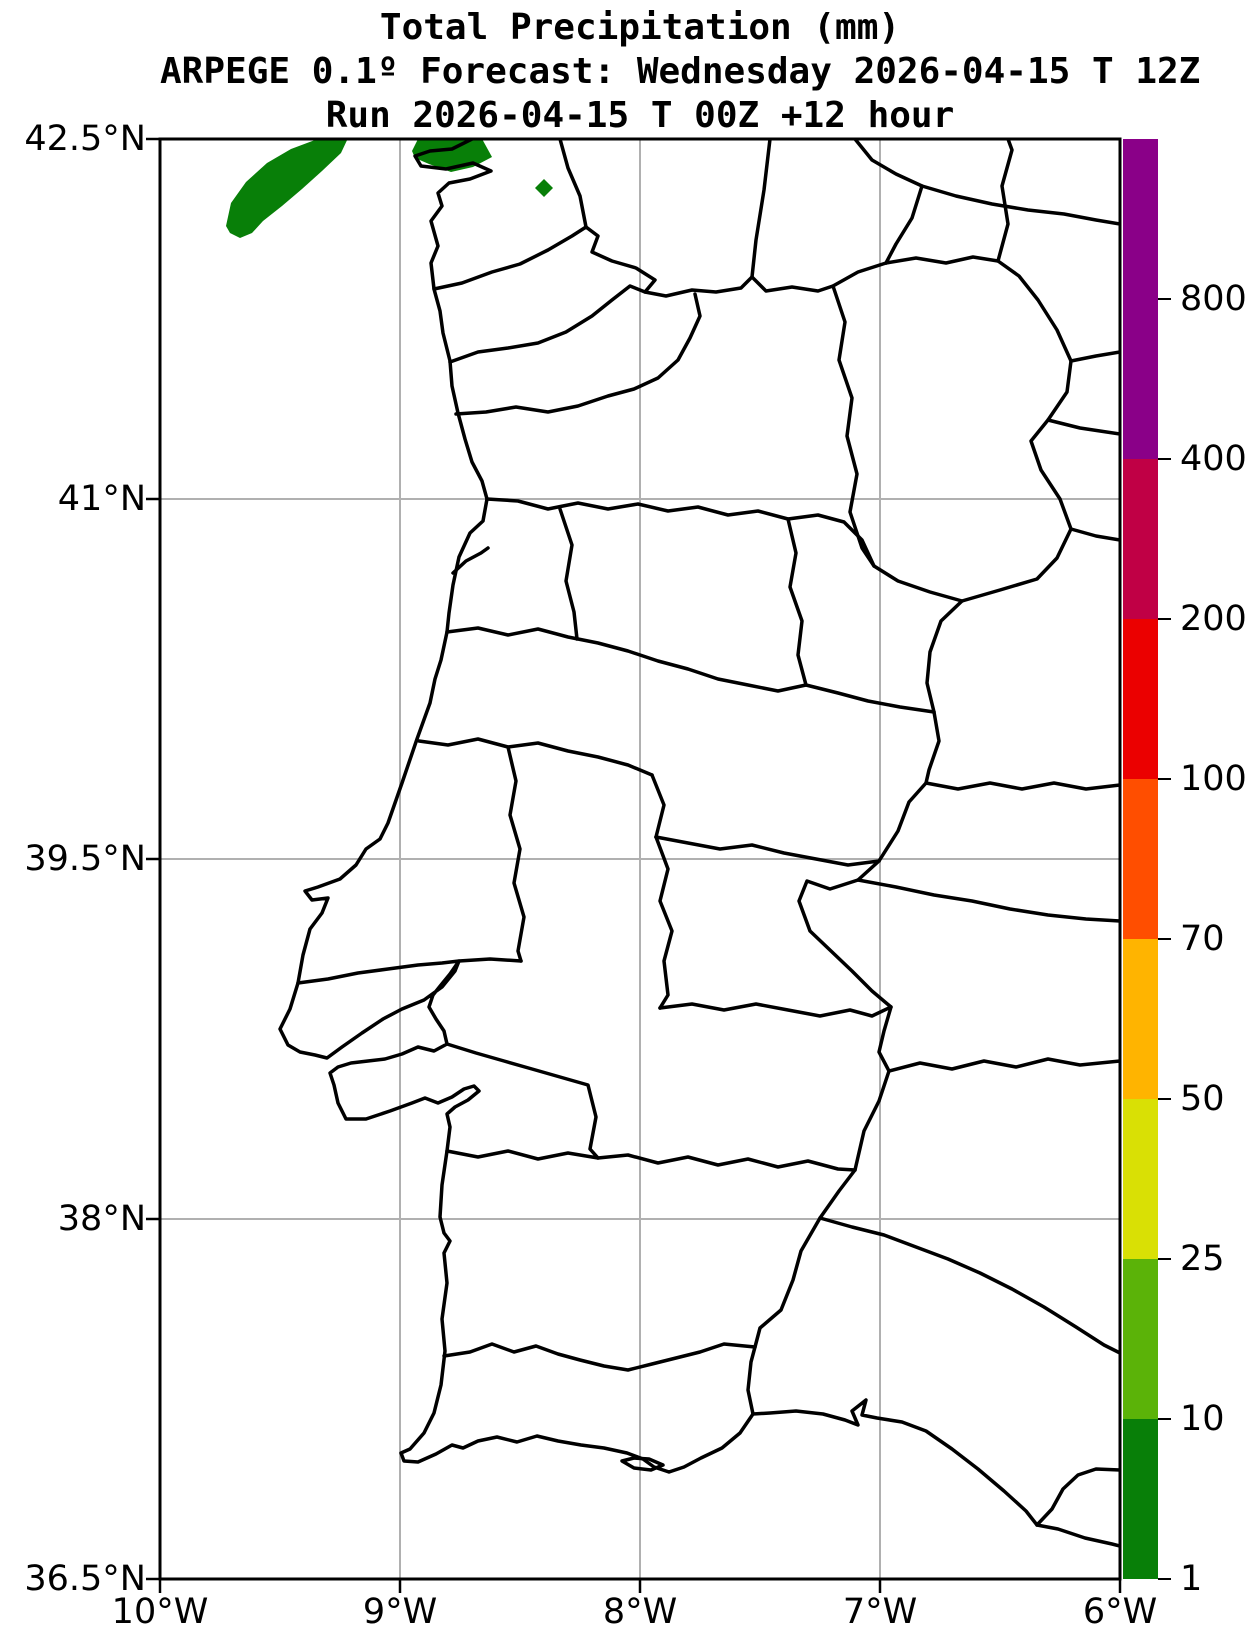 The height and width of the screenshot is (1646, 1259). Describe the element at coordinates (85, 139) in the screenshot. I see `lat-tick-label: 42.5°N` at that location.